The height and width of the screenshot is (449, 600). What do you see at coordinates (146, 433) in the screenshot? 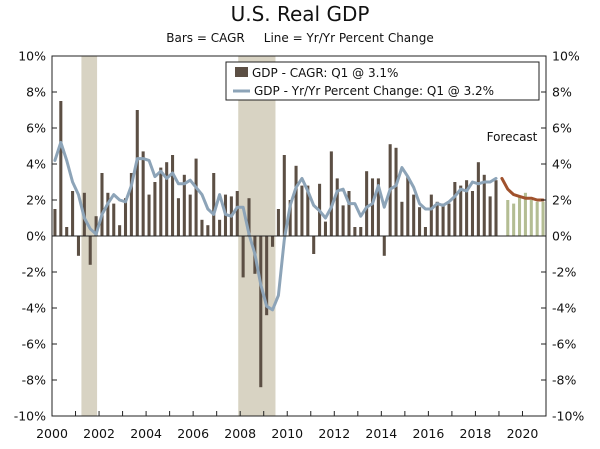
I see `x-tick-label: 2004` at bounding box center [146, 433].